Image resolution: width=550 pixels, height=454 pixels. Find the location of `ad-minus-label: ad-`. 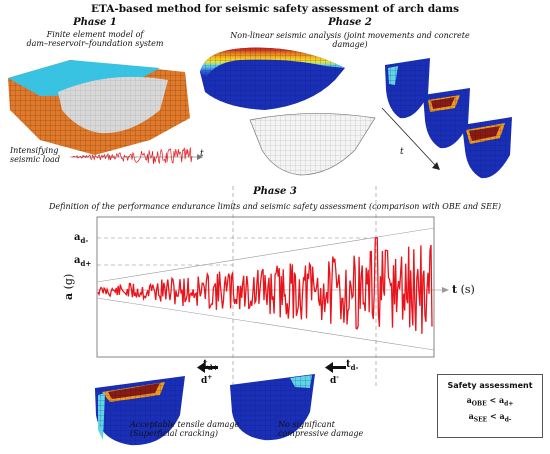

ad-minus-label: ad- is located at coordinates (81, 238).